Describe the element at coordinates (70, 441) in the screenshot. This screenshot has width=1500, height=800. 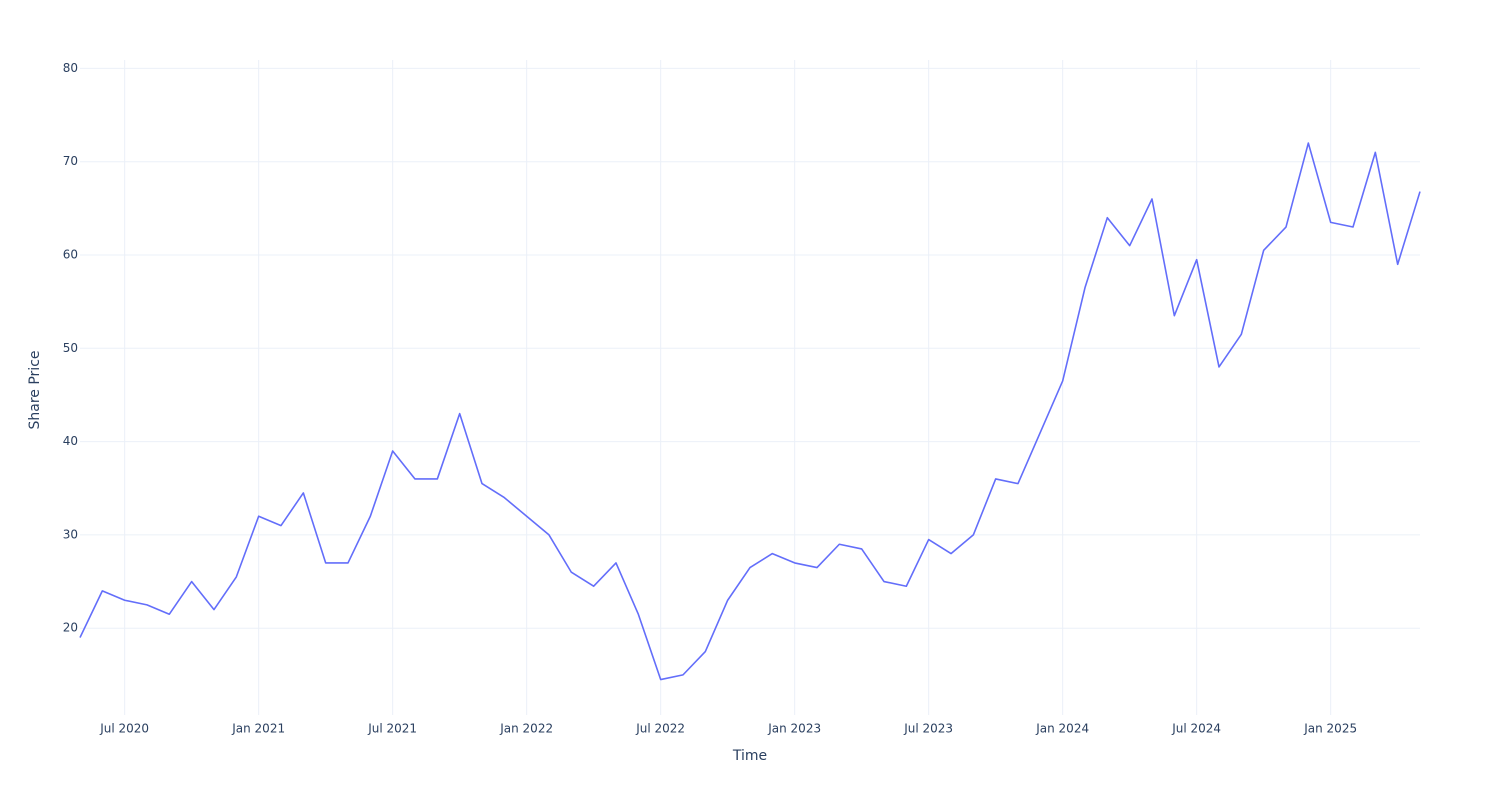
I see `y-tick-label: 40` at that location.